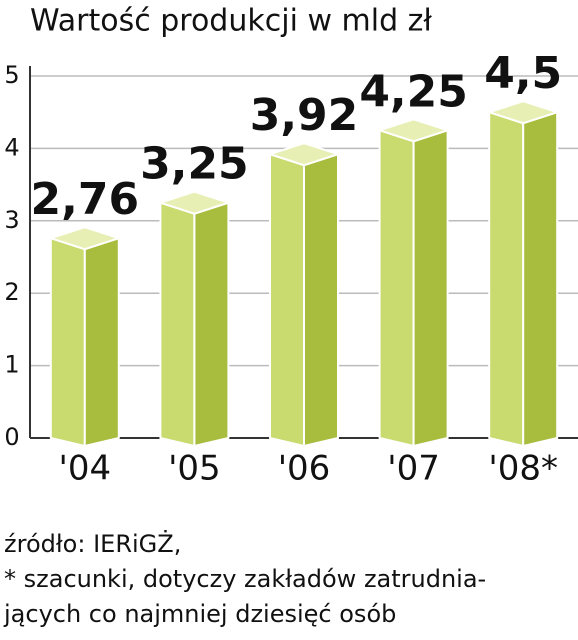 The height and width of the screenshot is (640, 578). Describe the element at coordinates (413, 91) in the screenshot. I see `value-label: 4,25` at that location.